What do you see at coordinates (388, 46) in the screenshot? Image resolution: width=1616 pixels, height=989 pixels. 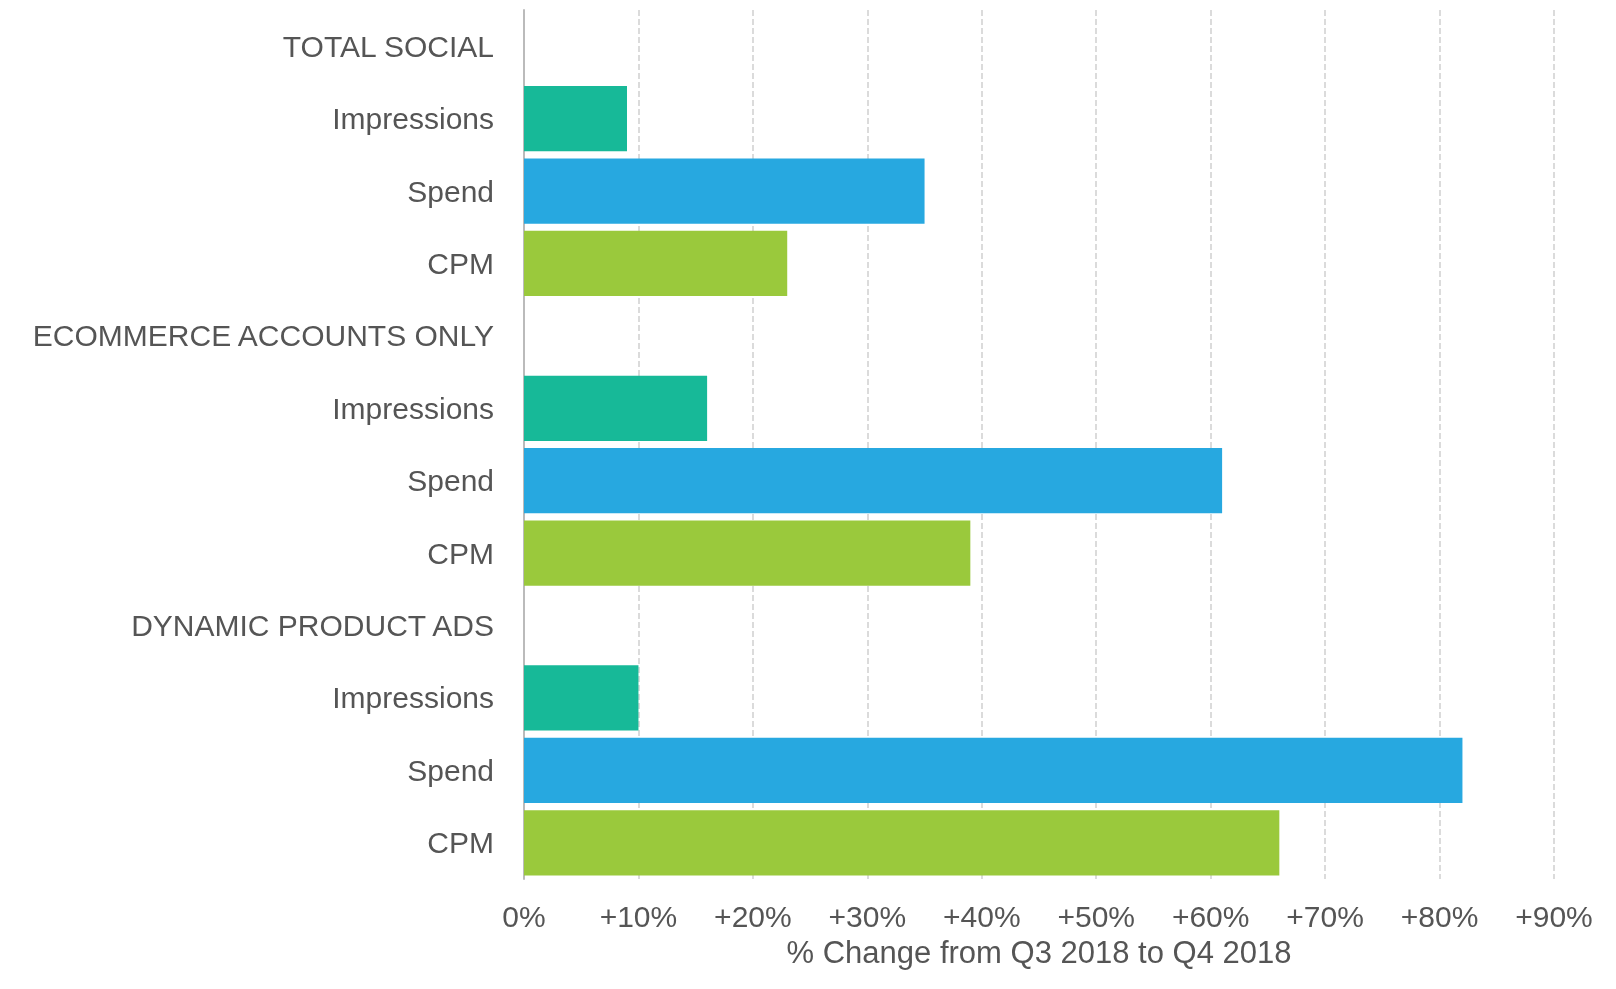 I see `y-tick-label: TOTAL SOCIAL` at bounding box center [388, 46].